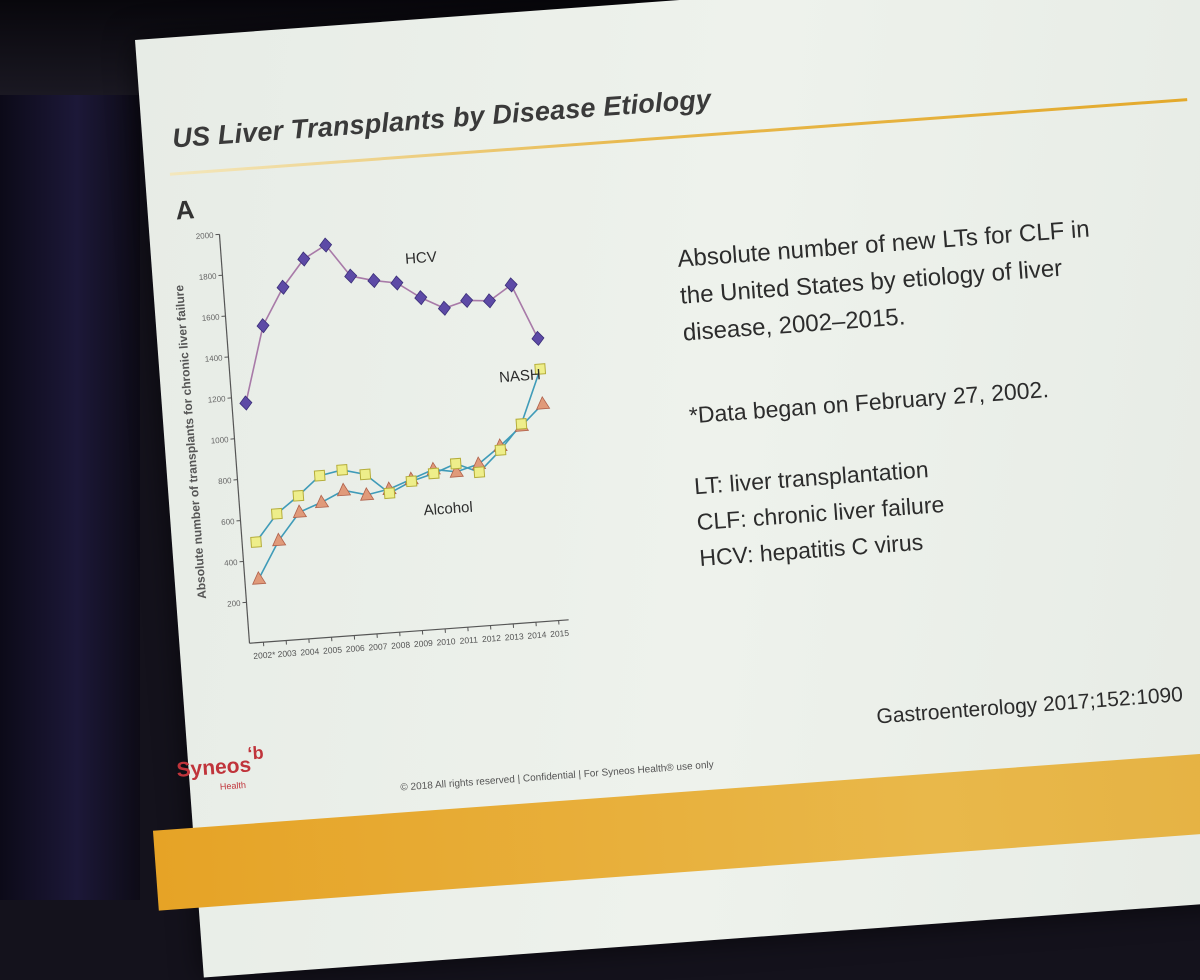 This screenshot has height=980, width=1200. What do you see at coordinates (210, 318) in the screenshot?
I see `y-tick-label: 1600` at bounding box center [210, 318].